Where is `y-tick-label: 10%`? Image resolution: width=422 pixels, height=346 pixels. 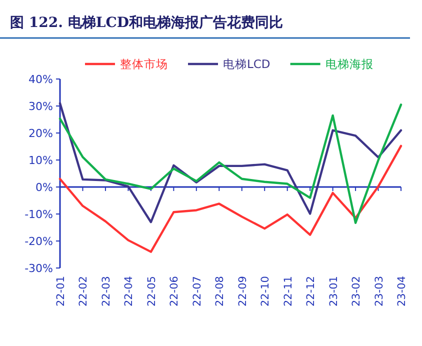 y-tick-label: 10% is located at coordinates (40, 160).